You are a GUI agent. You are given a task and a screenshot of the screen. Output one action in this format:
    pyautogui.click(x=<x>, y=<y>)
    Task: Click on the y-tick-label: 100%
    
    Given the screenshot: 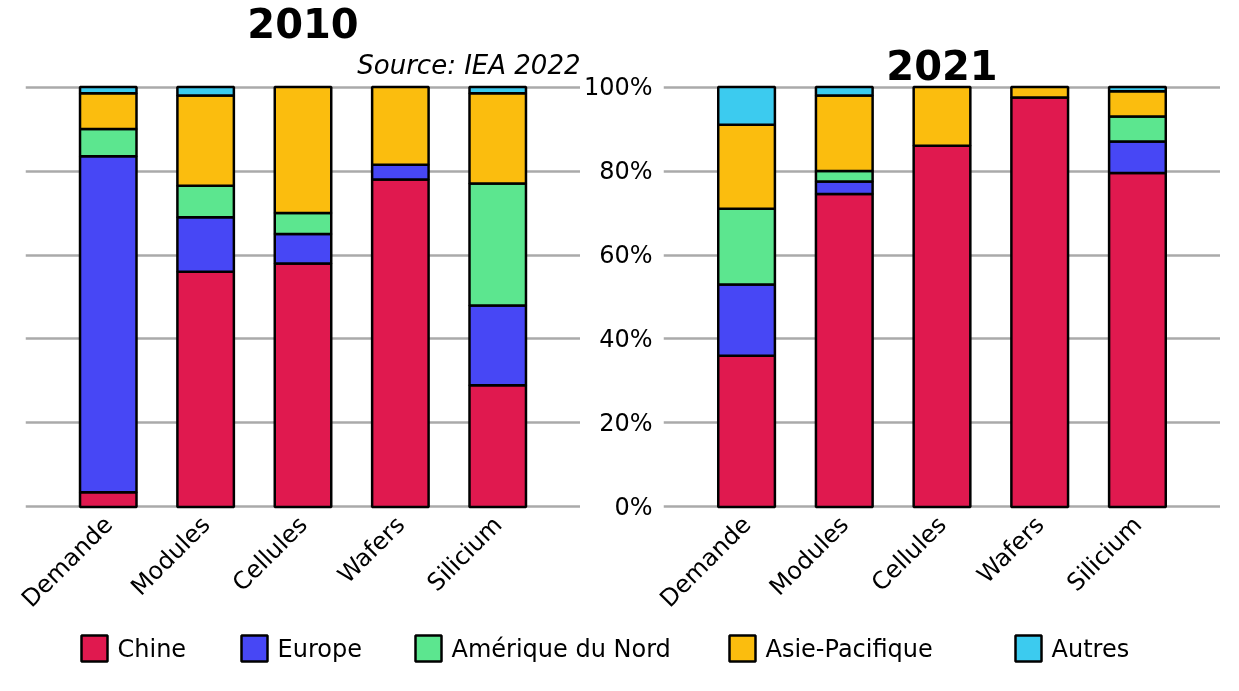 What is the action you would take?
    pyautogui.click(x=618, y=87)
    